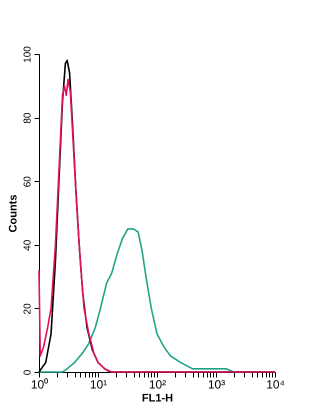 The width and height of the screenshot is (320, 420). Describe the element at coordinates (157, 385) in the screenshot. I see `x-tick-label: 10²` at that location.